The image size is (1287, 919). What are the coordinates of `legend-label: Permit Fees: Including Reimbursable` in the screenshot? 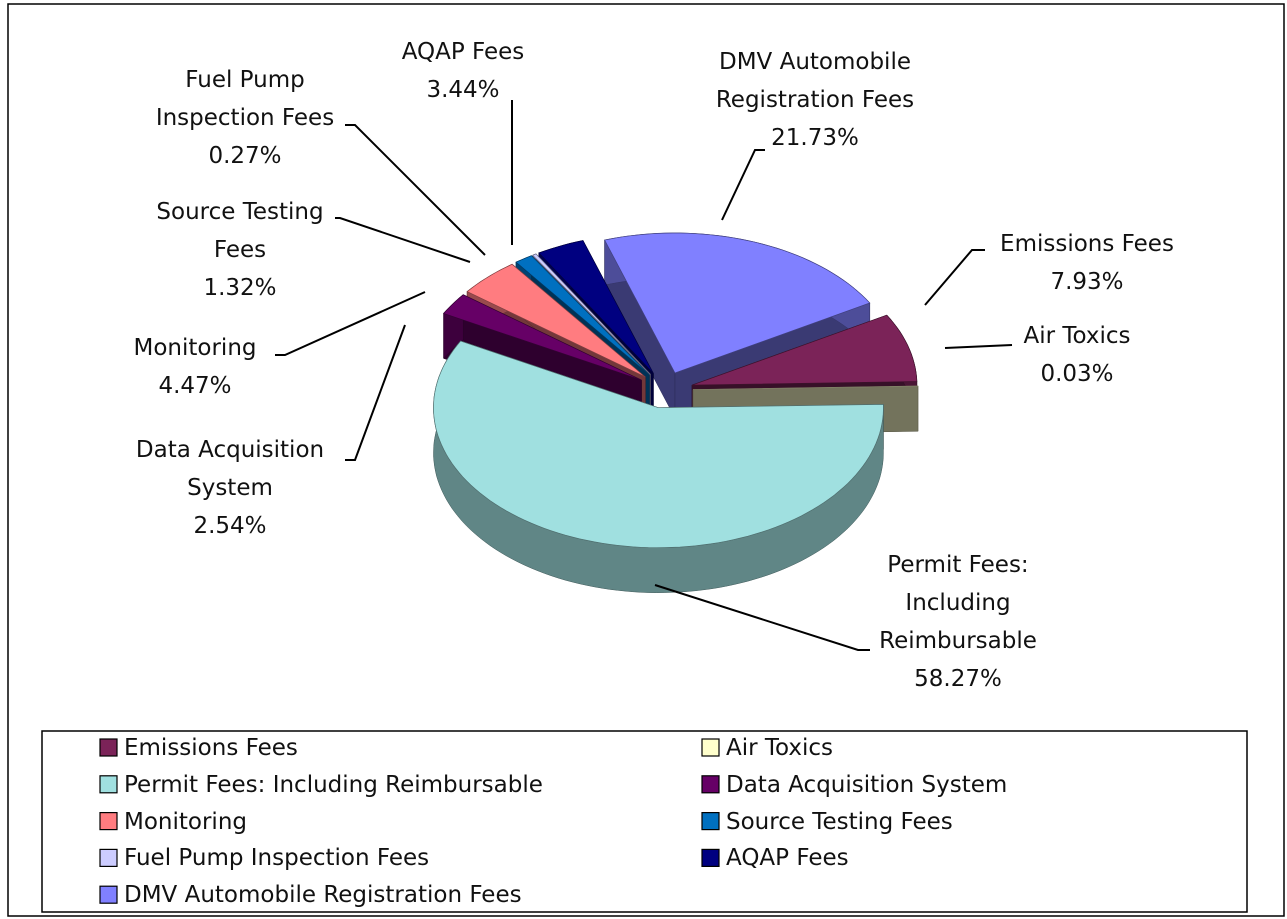 It's located at (333, 784).